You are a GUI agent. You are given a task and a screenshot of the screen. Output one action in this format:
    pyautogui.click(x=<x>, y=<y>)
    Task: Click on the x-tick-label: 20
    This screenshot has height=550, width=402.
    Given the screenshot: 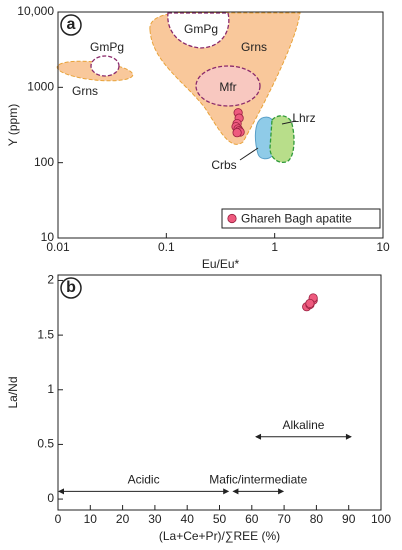 What is the action you would take?
    pyautogui.click(x=123, y=519)
    